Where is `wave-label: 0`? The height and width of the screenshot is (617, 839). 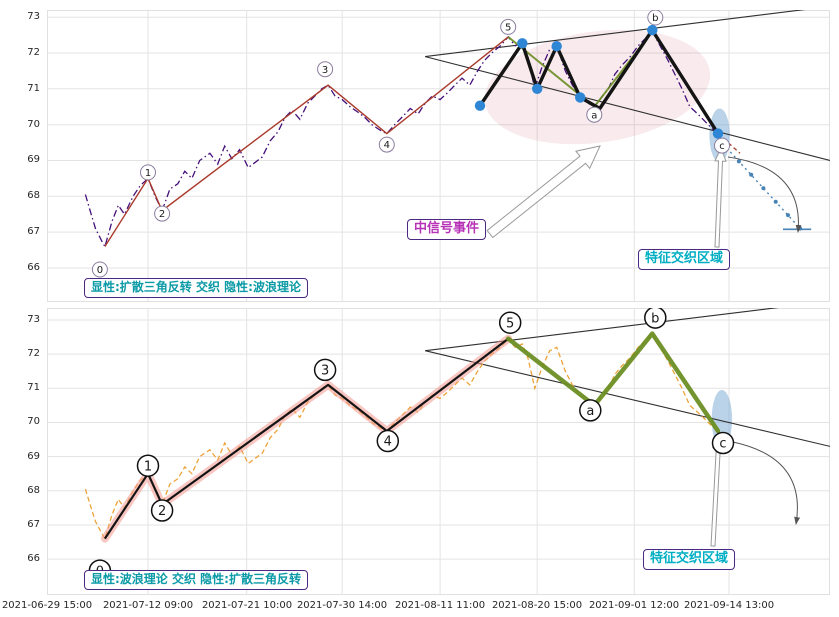 wave-label: 0 is located at coordinates (100, 270).